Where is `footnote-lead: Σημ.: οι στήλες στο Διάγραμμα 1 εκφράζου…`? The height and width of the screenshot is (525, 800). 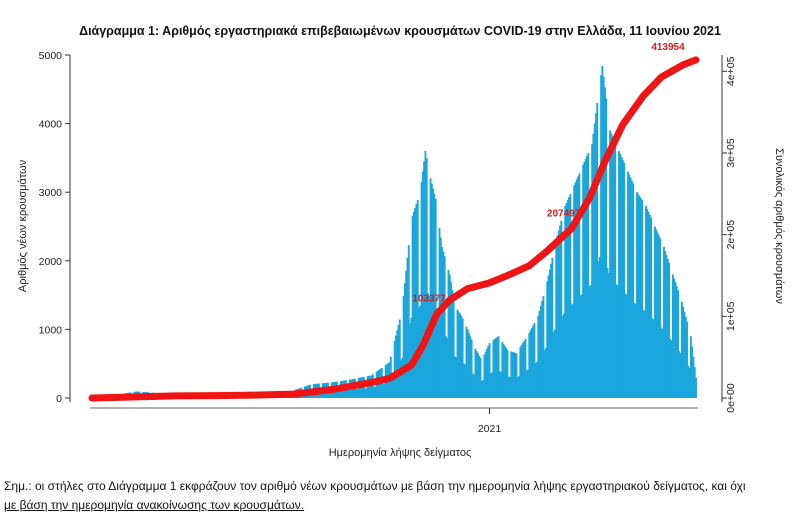 footnote-lead: Σημ.: οι στήλες στο Διάγραμμα 1 εκφράζου… is located at coordinates (375, 486).